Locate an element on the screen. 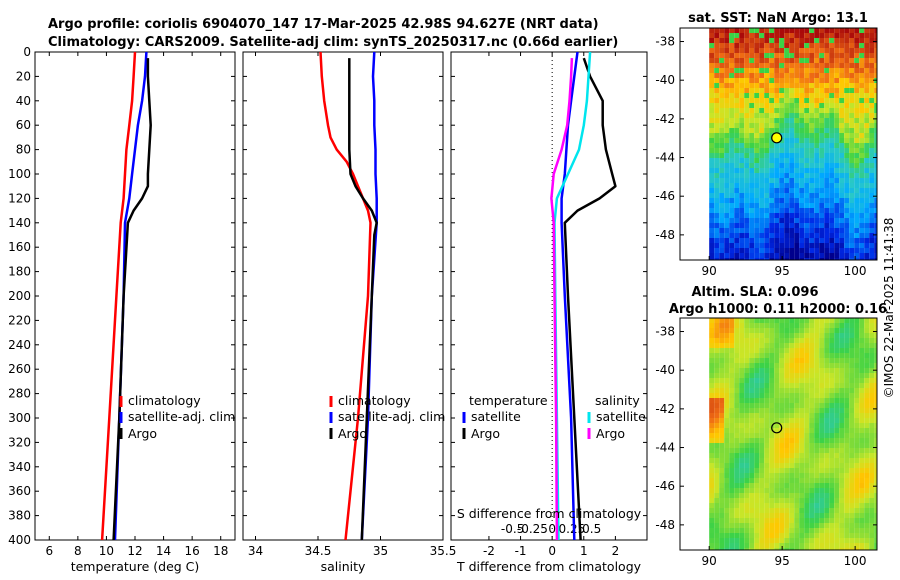 Image resolution: width=900 pixels, height=580 pixels. depth-tick-label: 360 is located at coordinates (19, 491).